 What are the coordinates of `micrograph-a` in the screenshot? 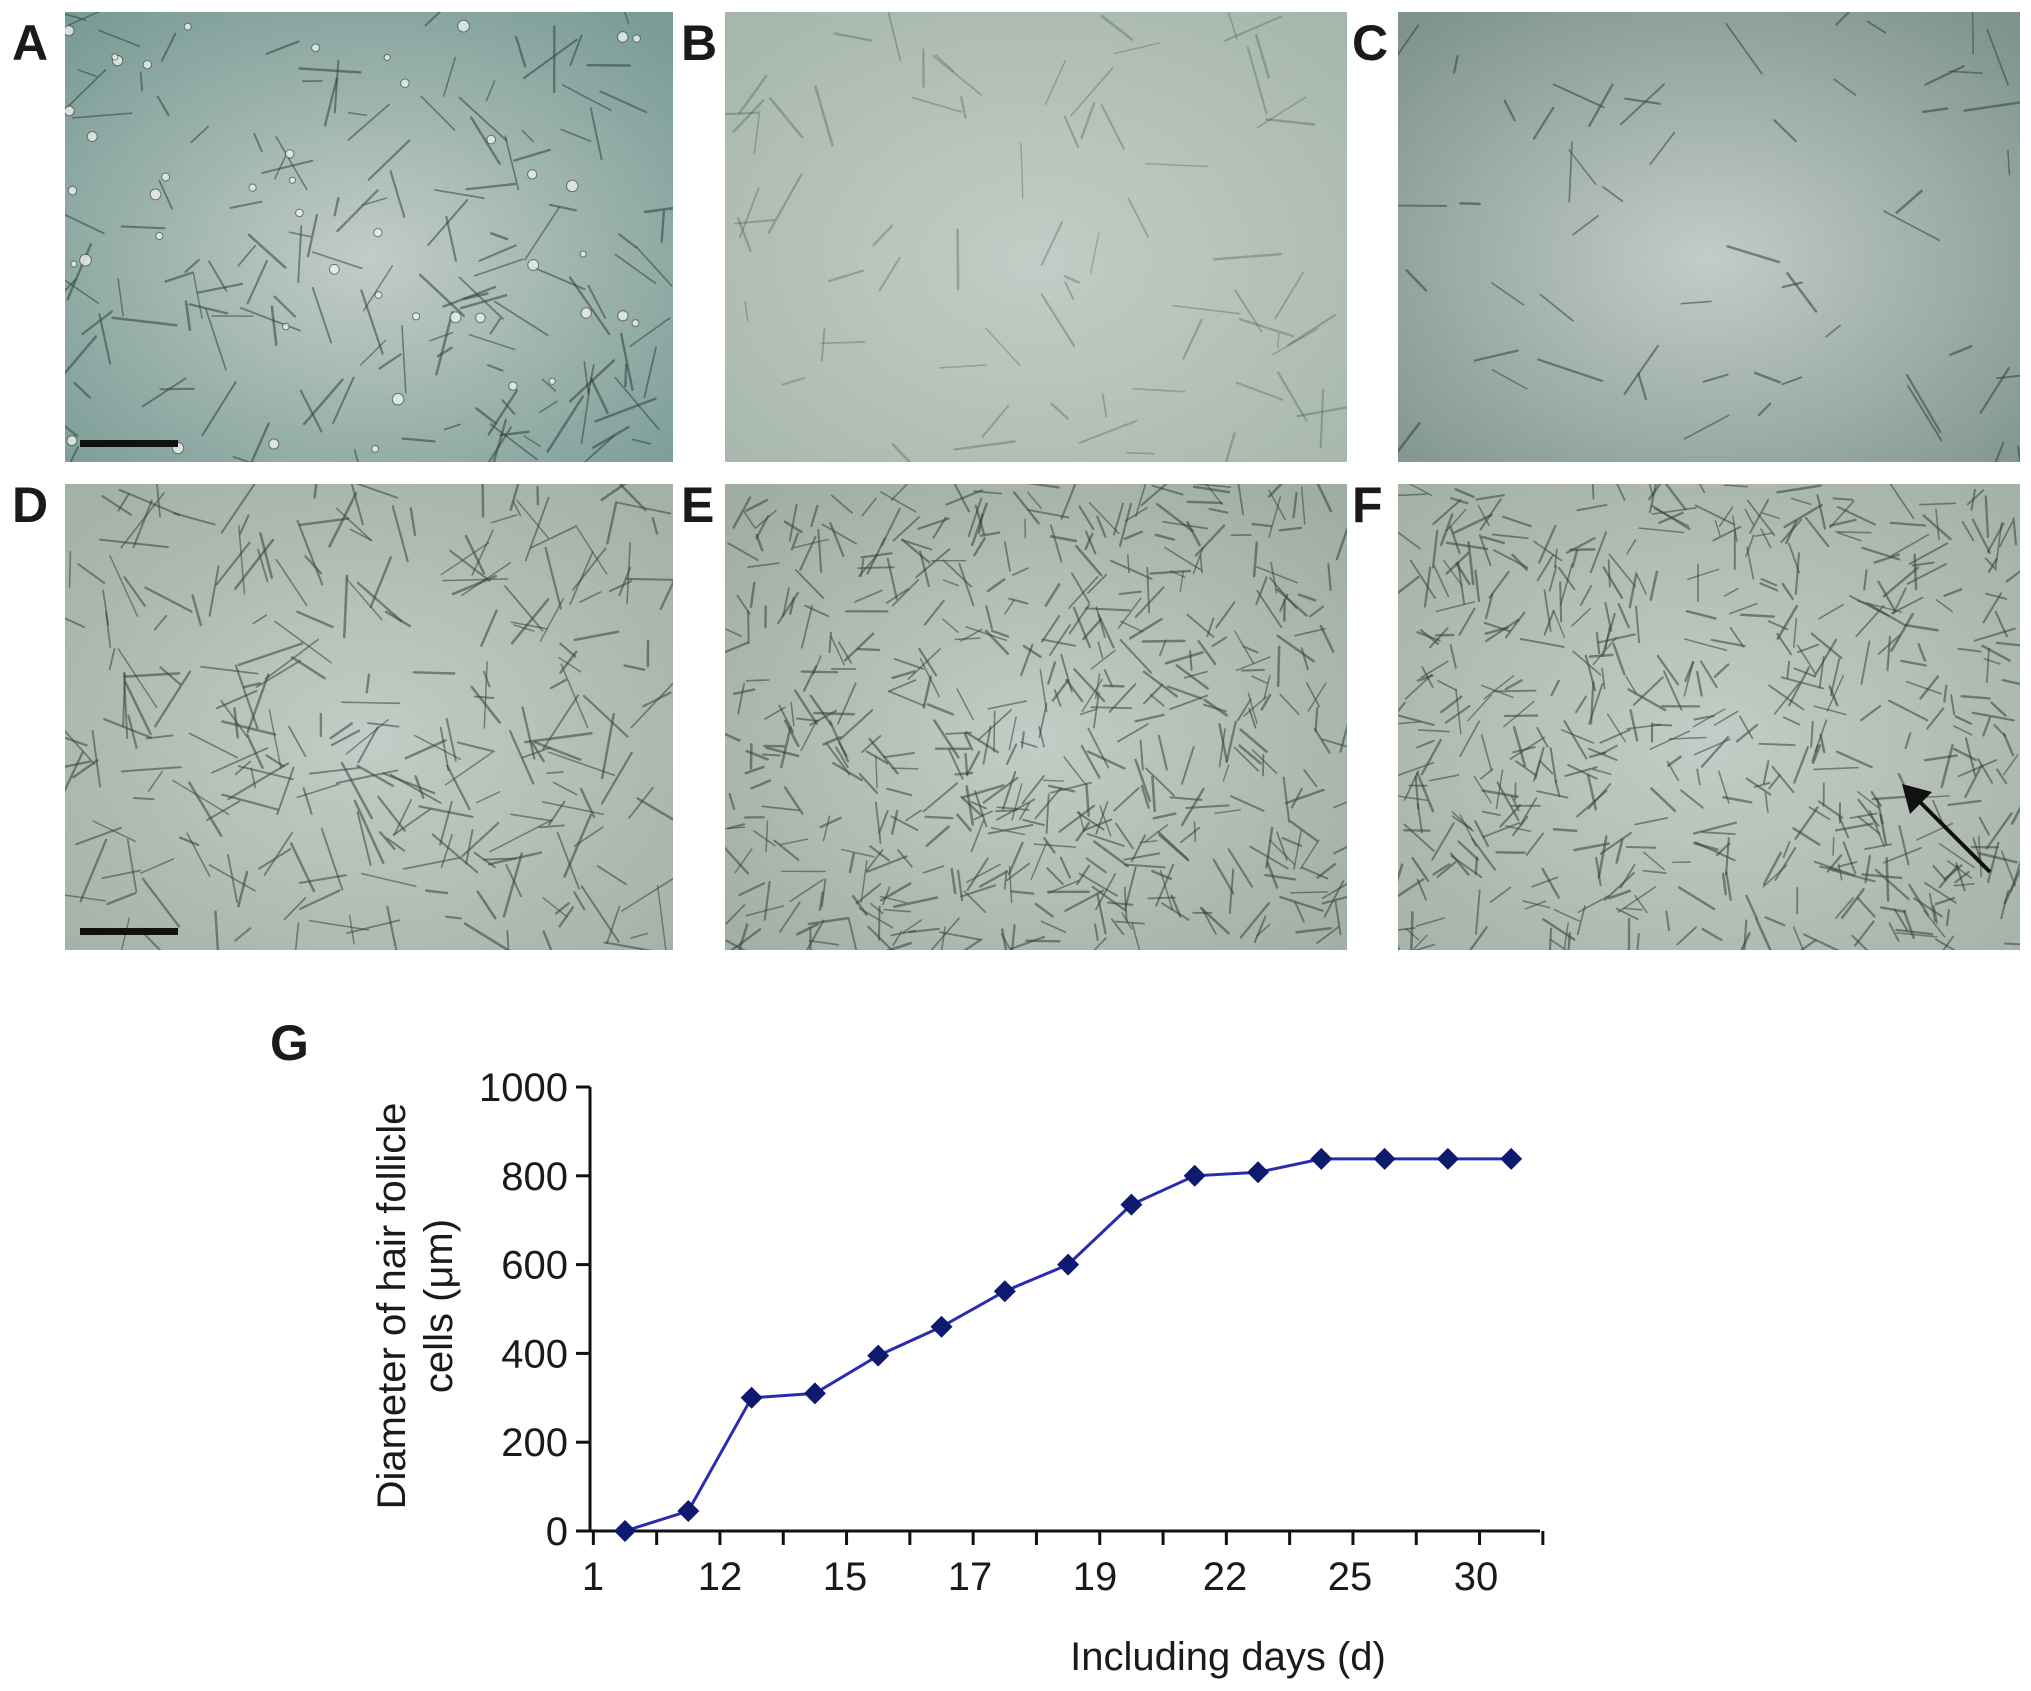 It's located at (369, 237).